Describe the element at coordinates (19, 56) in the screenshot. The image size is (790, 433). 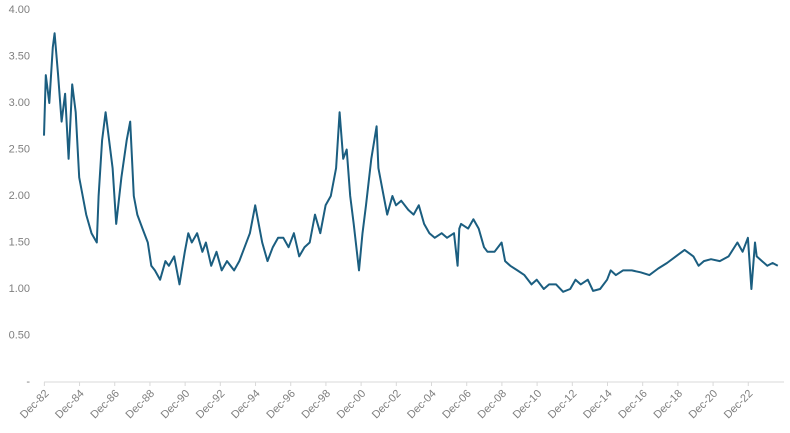
I see `y-tick-label: 3.50` at that location.